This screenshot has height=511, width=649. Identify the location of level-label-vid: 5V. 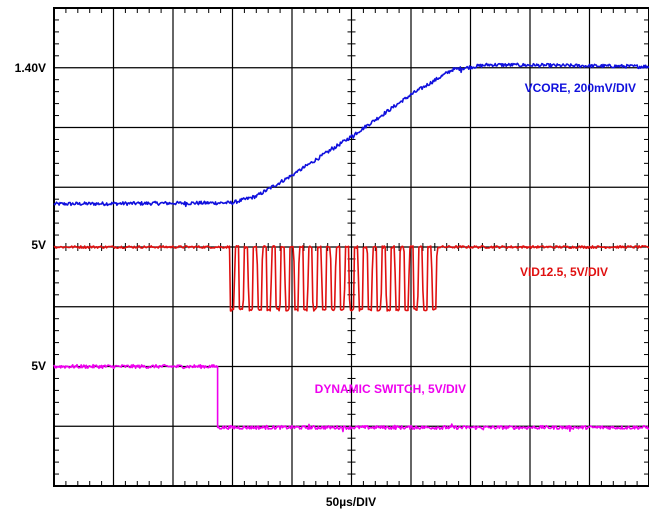
(38, 245).